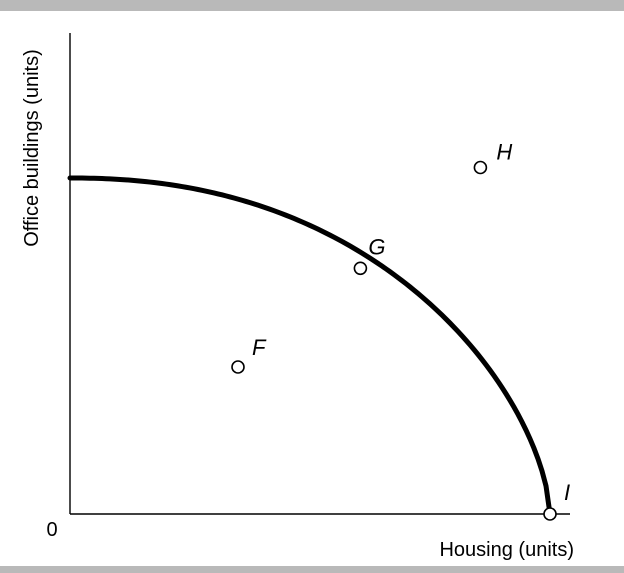 This screenshot has height=573, width=624. What do you see at coordinates (506, 550) in the screenshot?
I see `x-axis-label: Housing (units)` at bounding box center [506, 550].